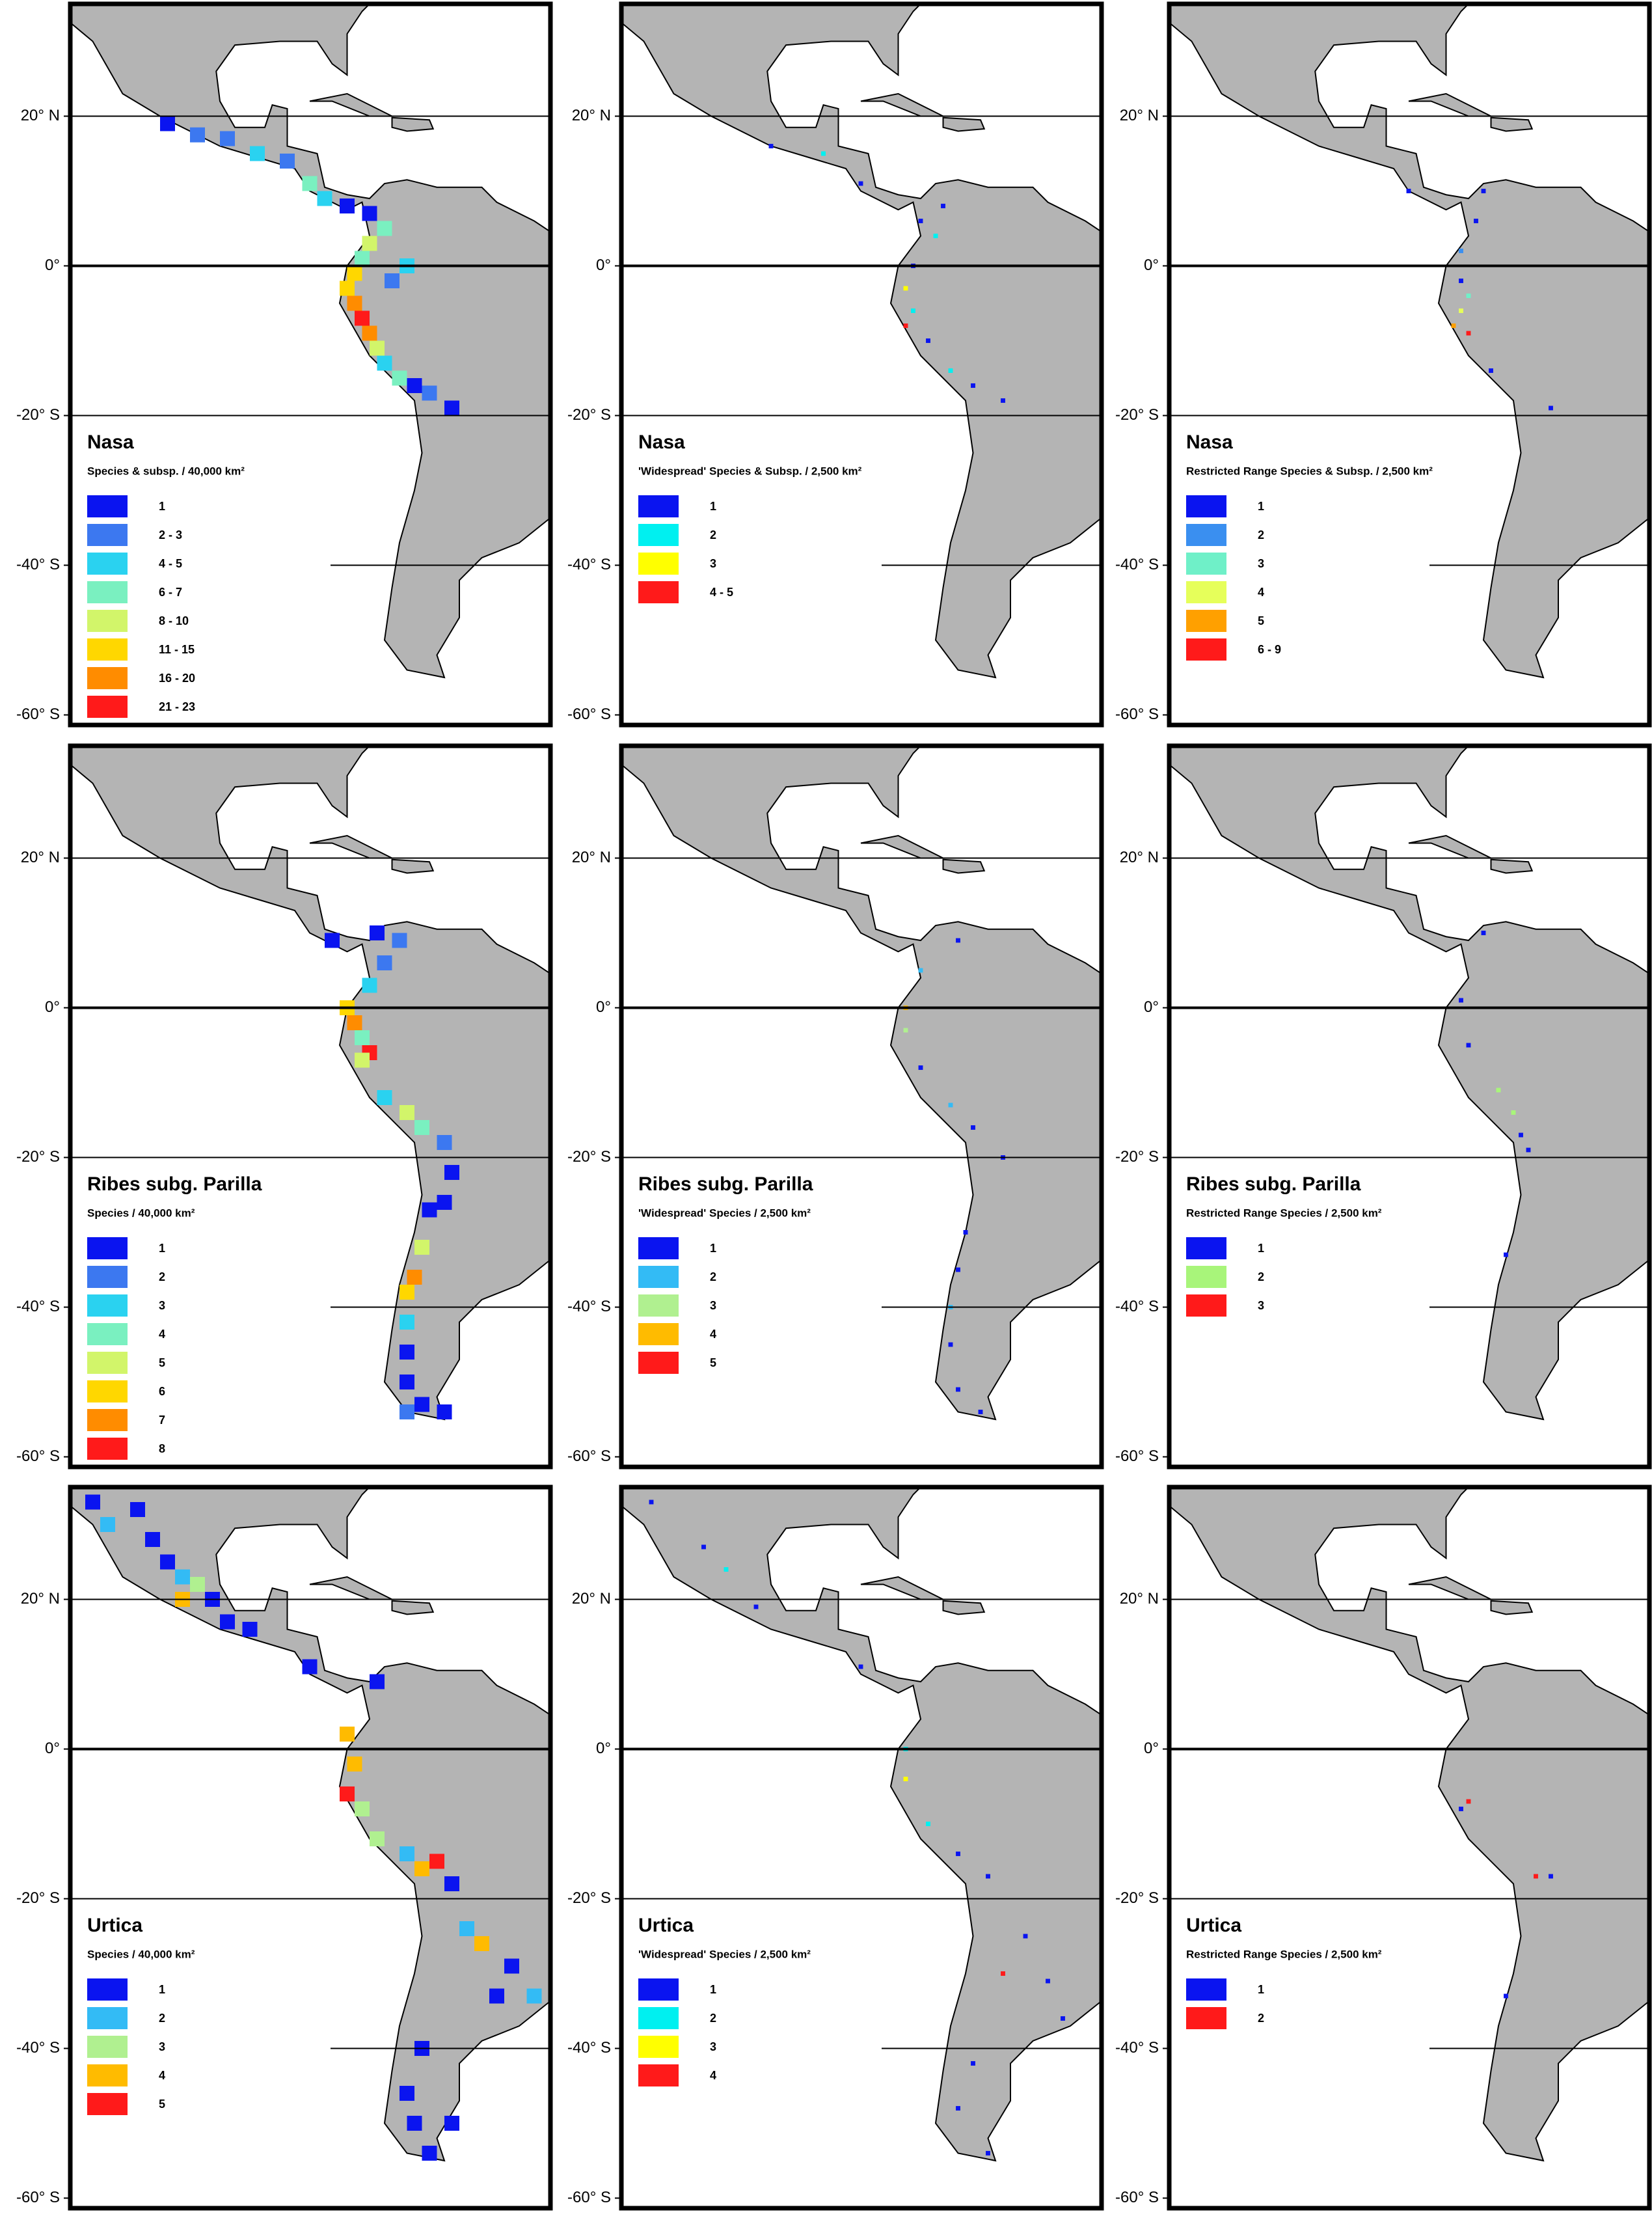 The width and height of the screenshot is (1652, 2216). Describe the element at coordinates (162, 1420) in the screenshot. I see `legend-label: 7` at that location.